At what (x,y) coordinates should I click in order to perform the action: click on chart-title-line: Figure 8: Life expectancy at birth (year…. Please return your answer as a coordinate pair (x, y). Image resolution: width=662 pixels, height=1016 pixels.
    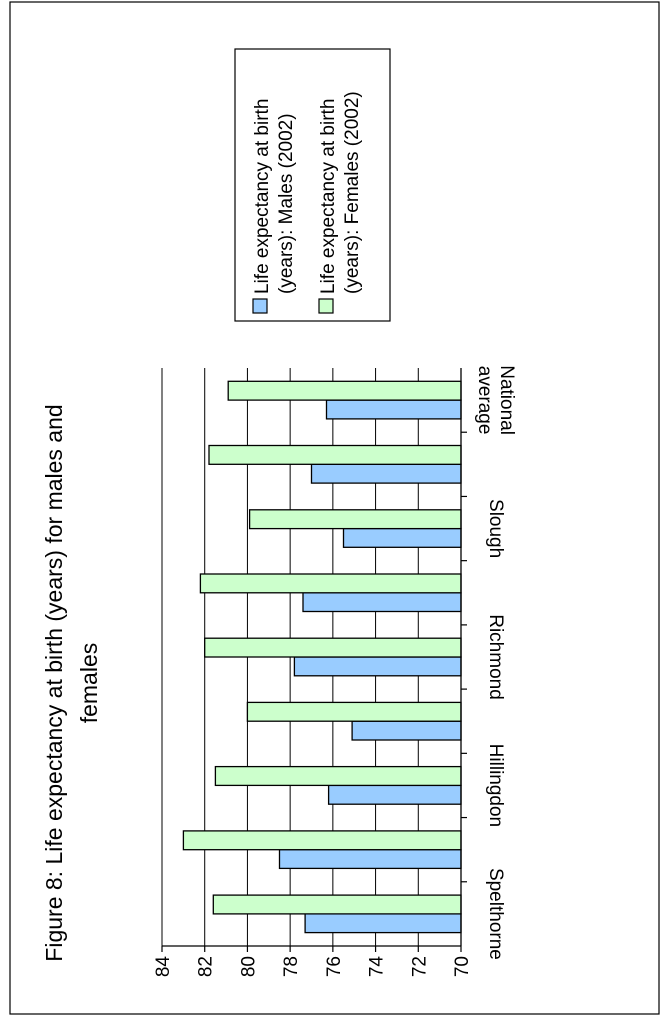
    Looking at the image, I should click on (54, 682).